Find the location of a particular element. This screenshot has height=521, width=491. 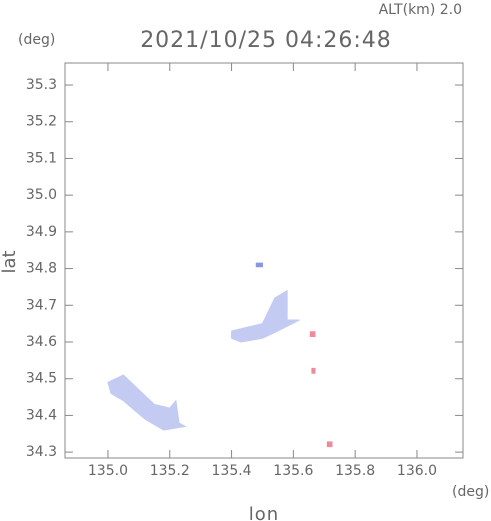

annotation: ALT(km) 2.0 is located at coordinates (420, 10).